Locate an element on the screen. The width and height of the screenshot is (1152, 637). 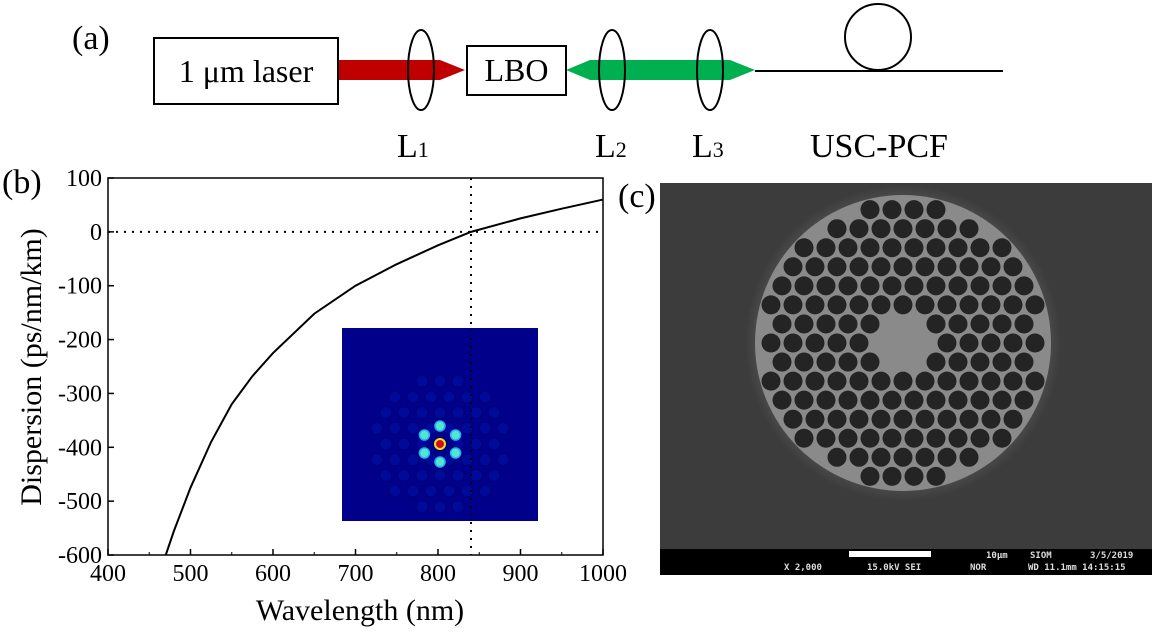
mode-field-inset is located at coordinates (440, 424).